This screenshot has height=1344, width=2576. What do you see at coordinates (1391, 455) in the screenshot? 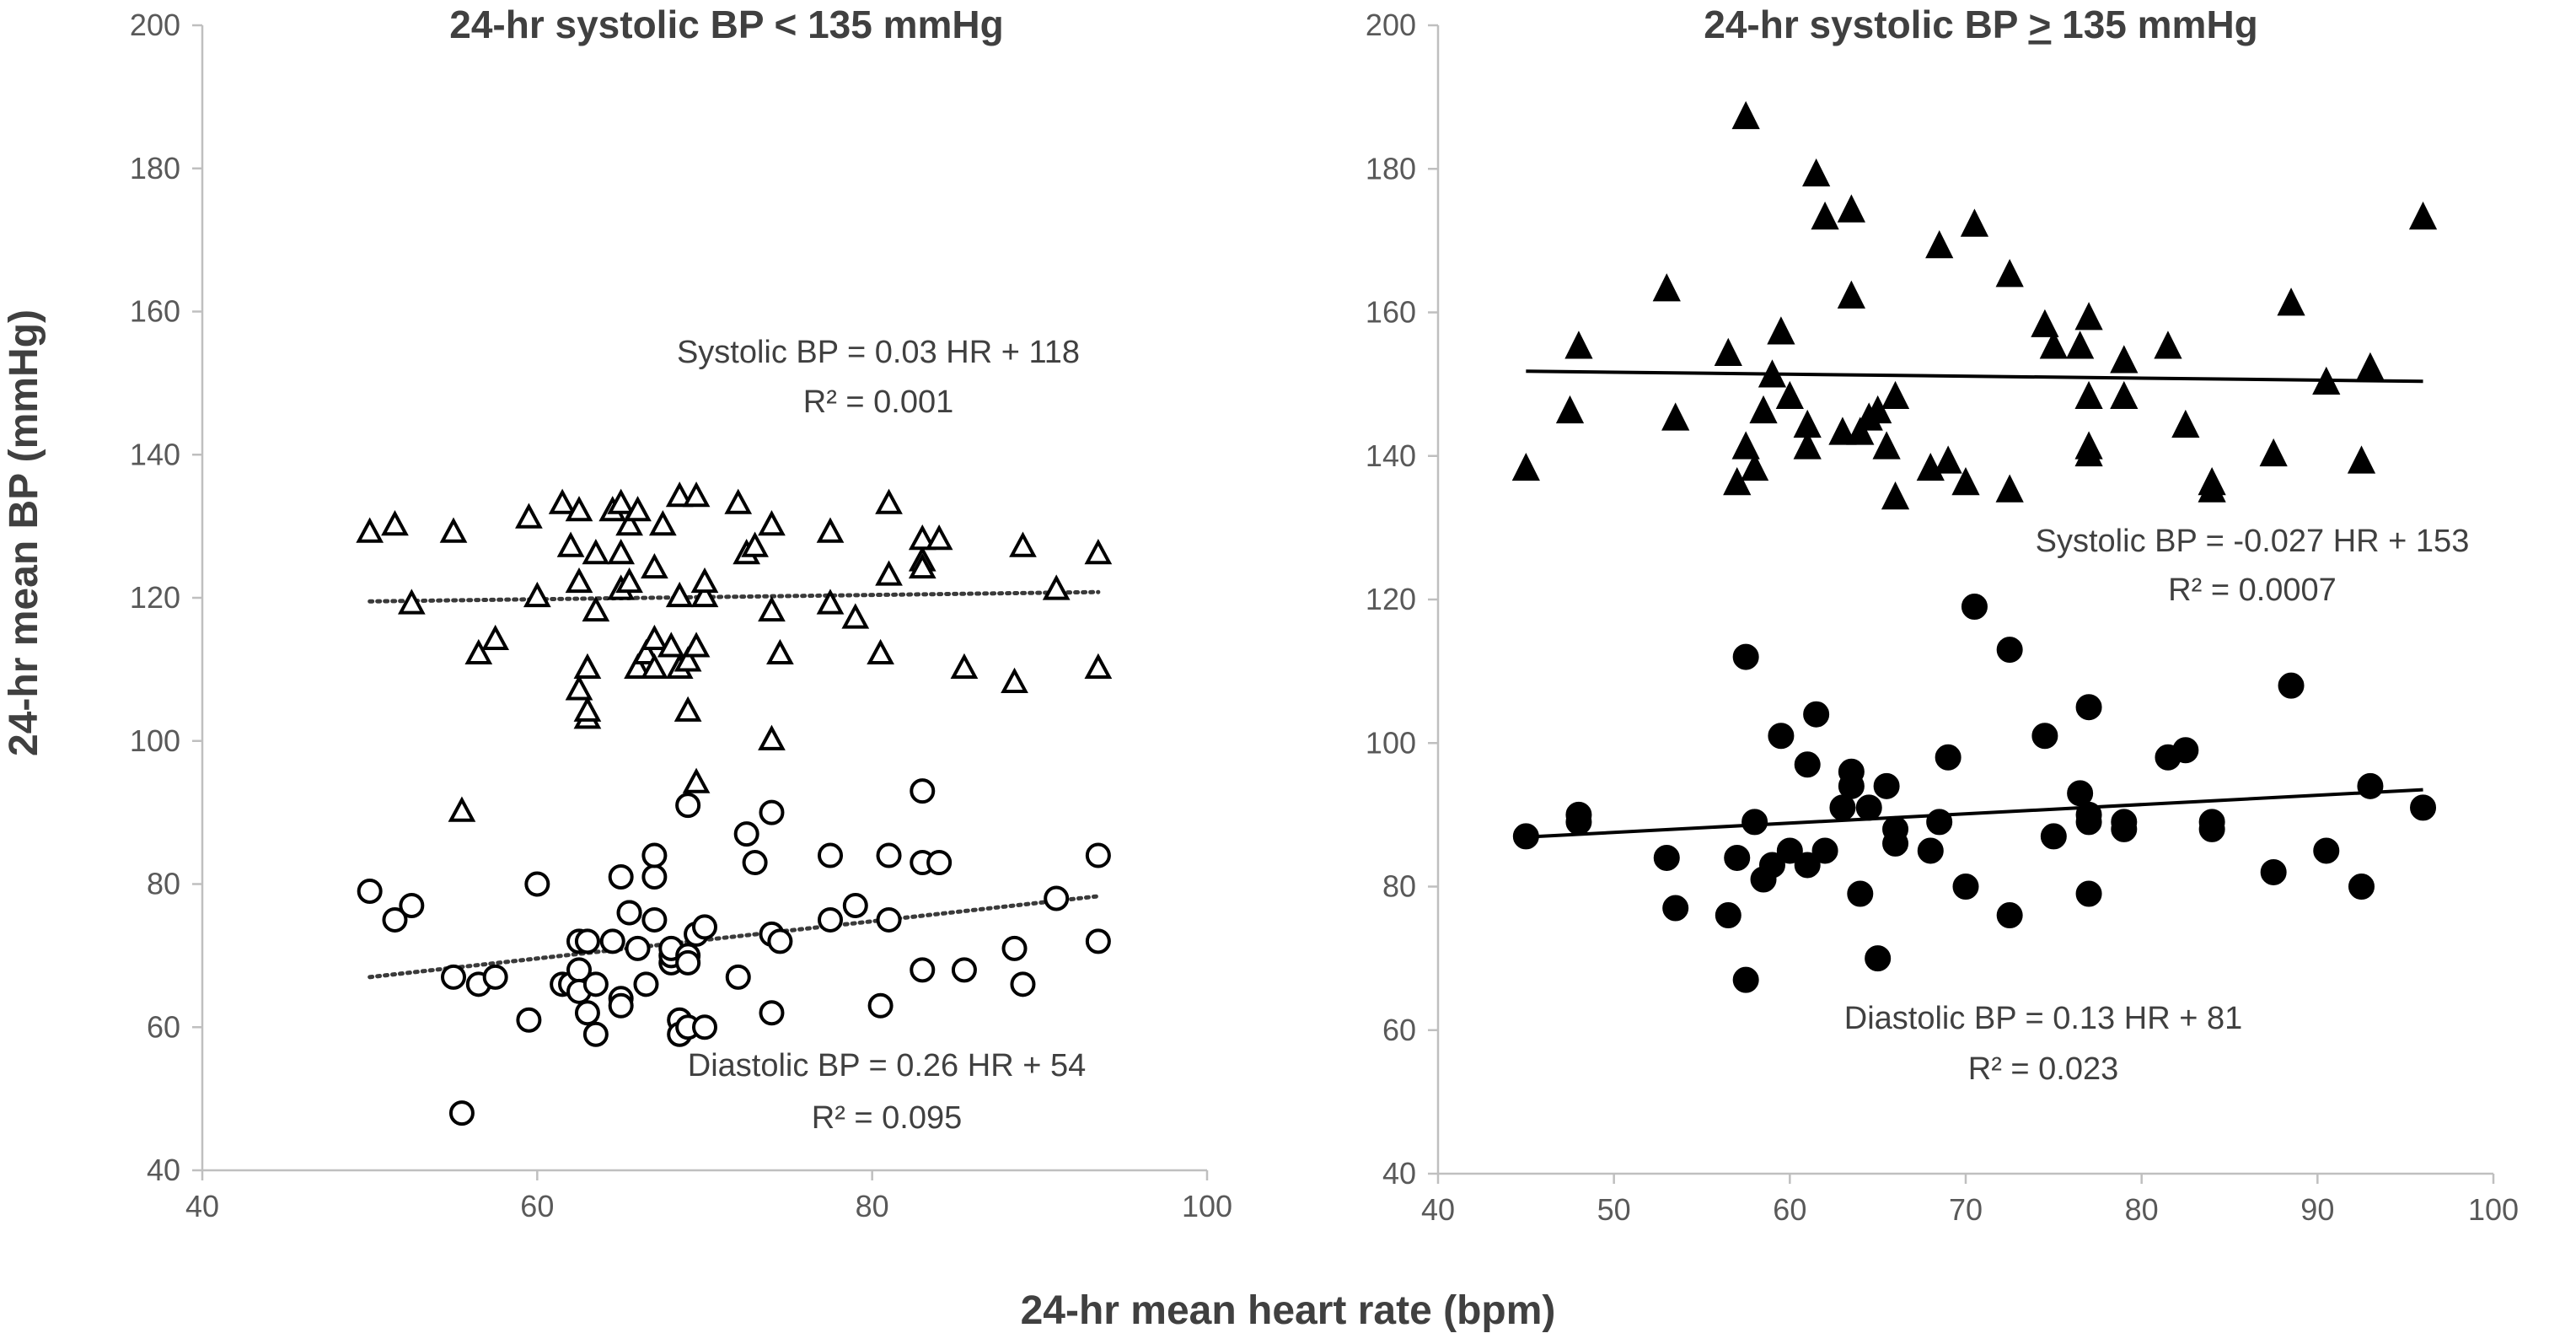
I see `right-y-tick-label: 140` at bounding box center [1391, 455].